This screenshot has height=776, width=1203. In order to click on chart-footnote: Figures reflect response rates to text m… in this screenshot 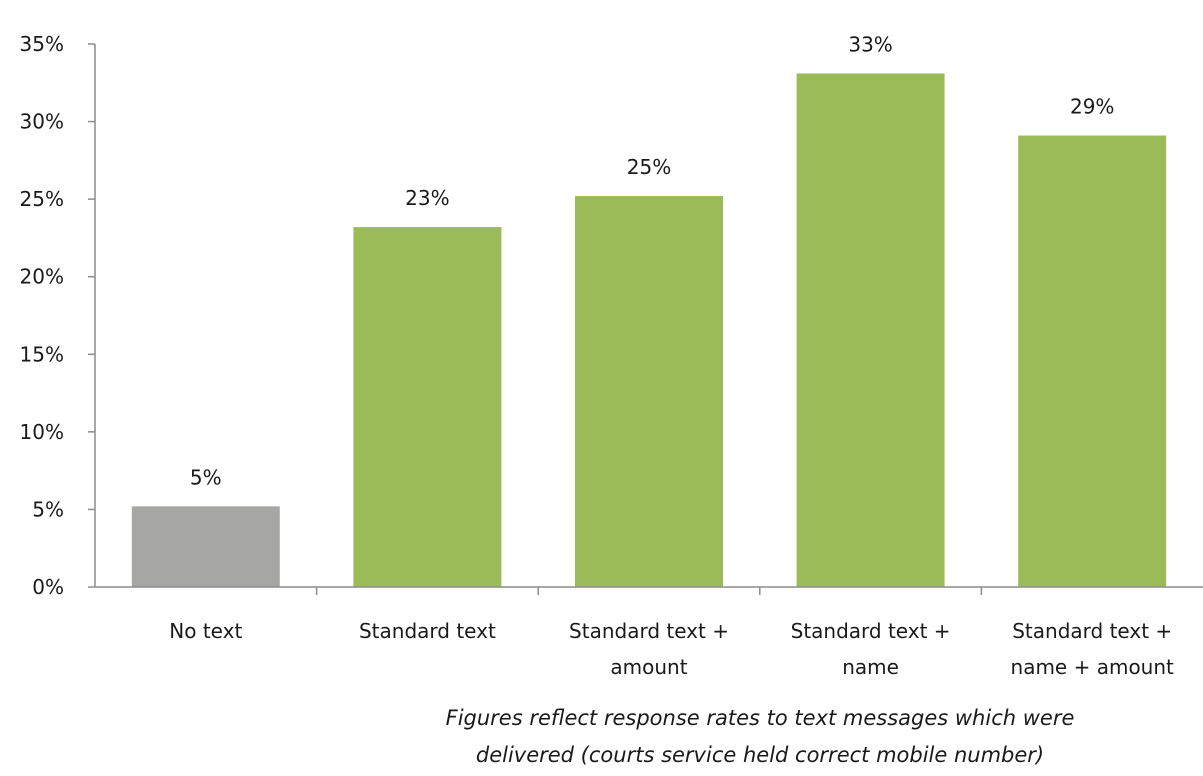, I will do `click(760, 737)`.